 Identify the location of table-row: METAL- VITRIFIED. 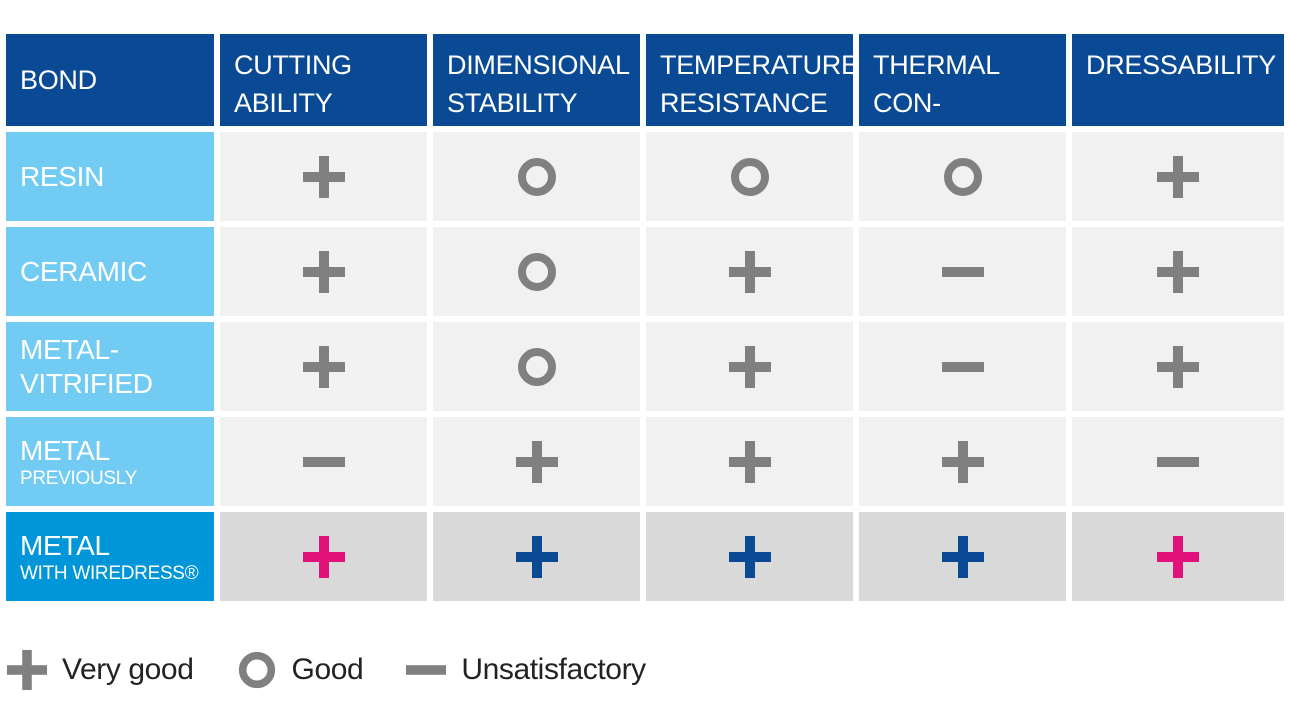
(645, 366).